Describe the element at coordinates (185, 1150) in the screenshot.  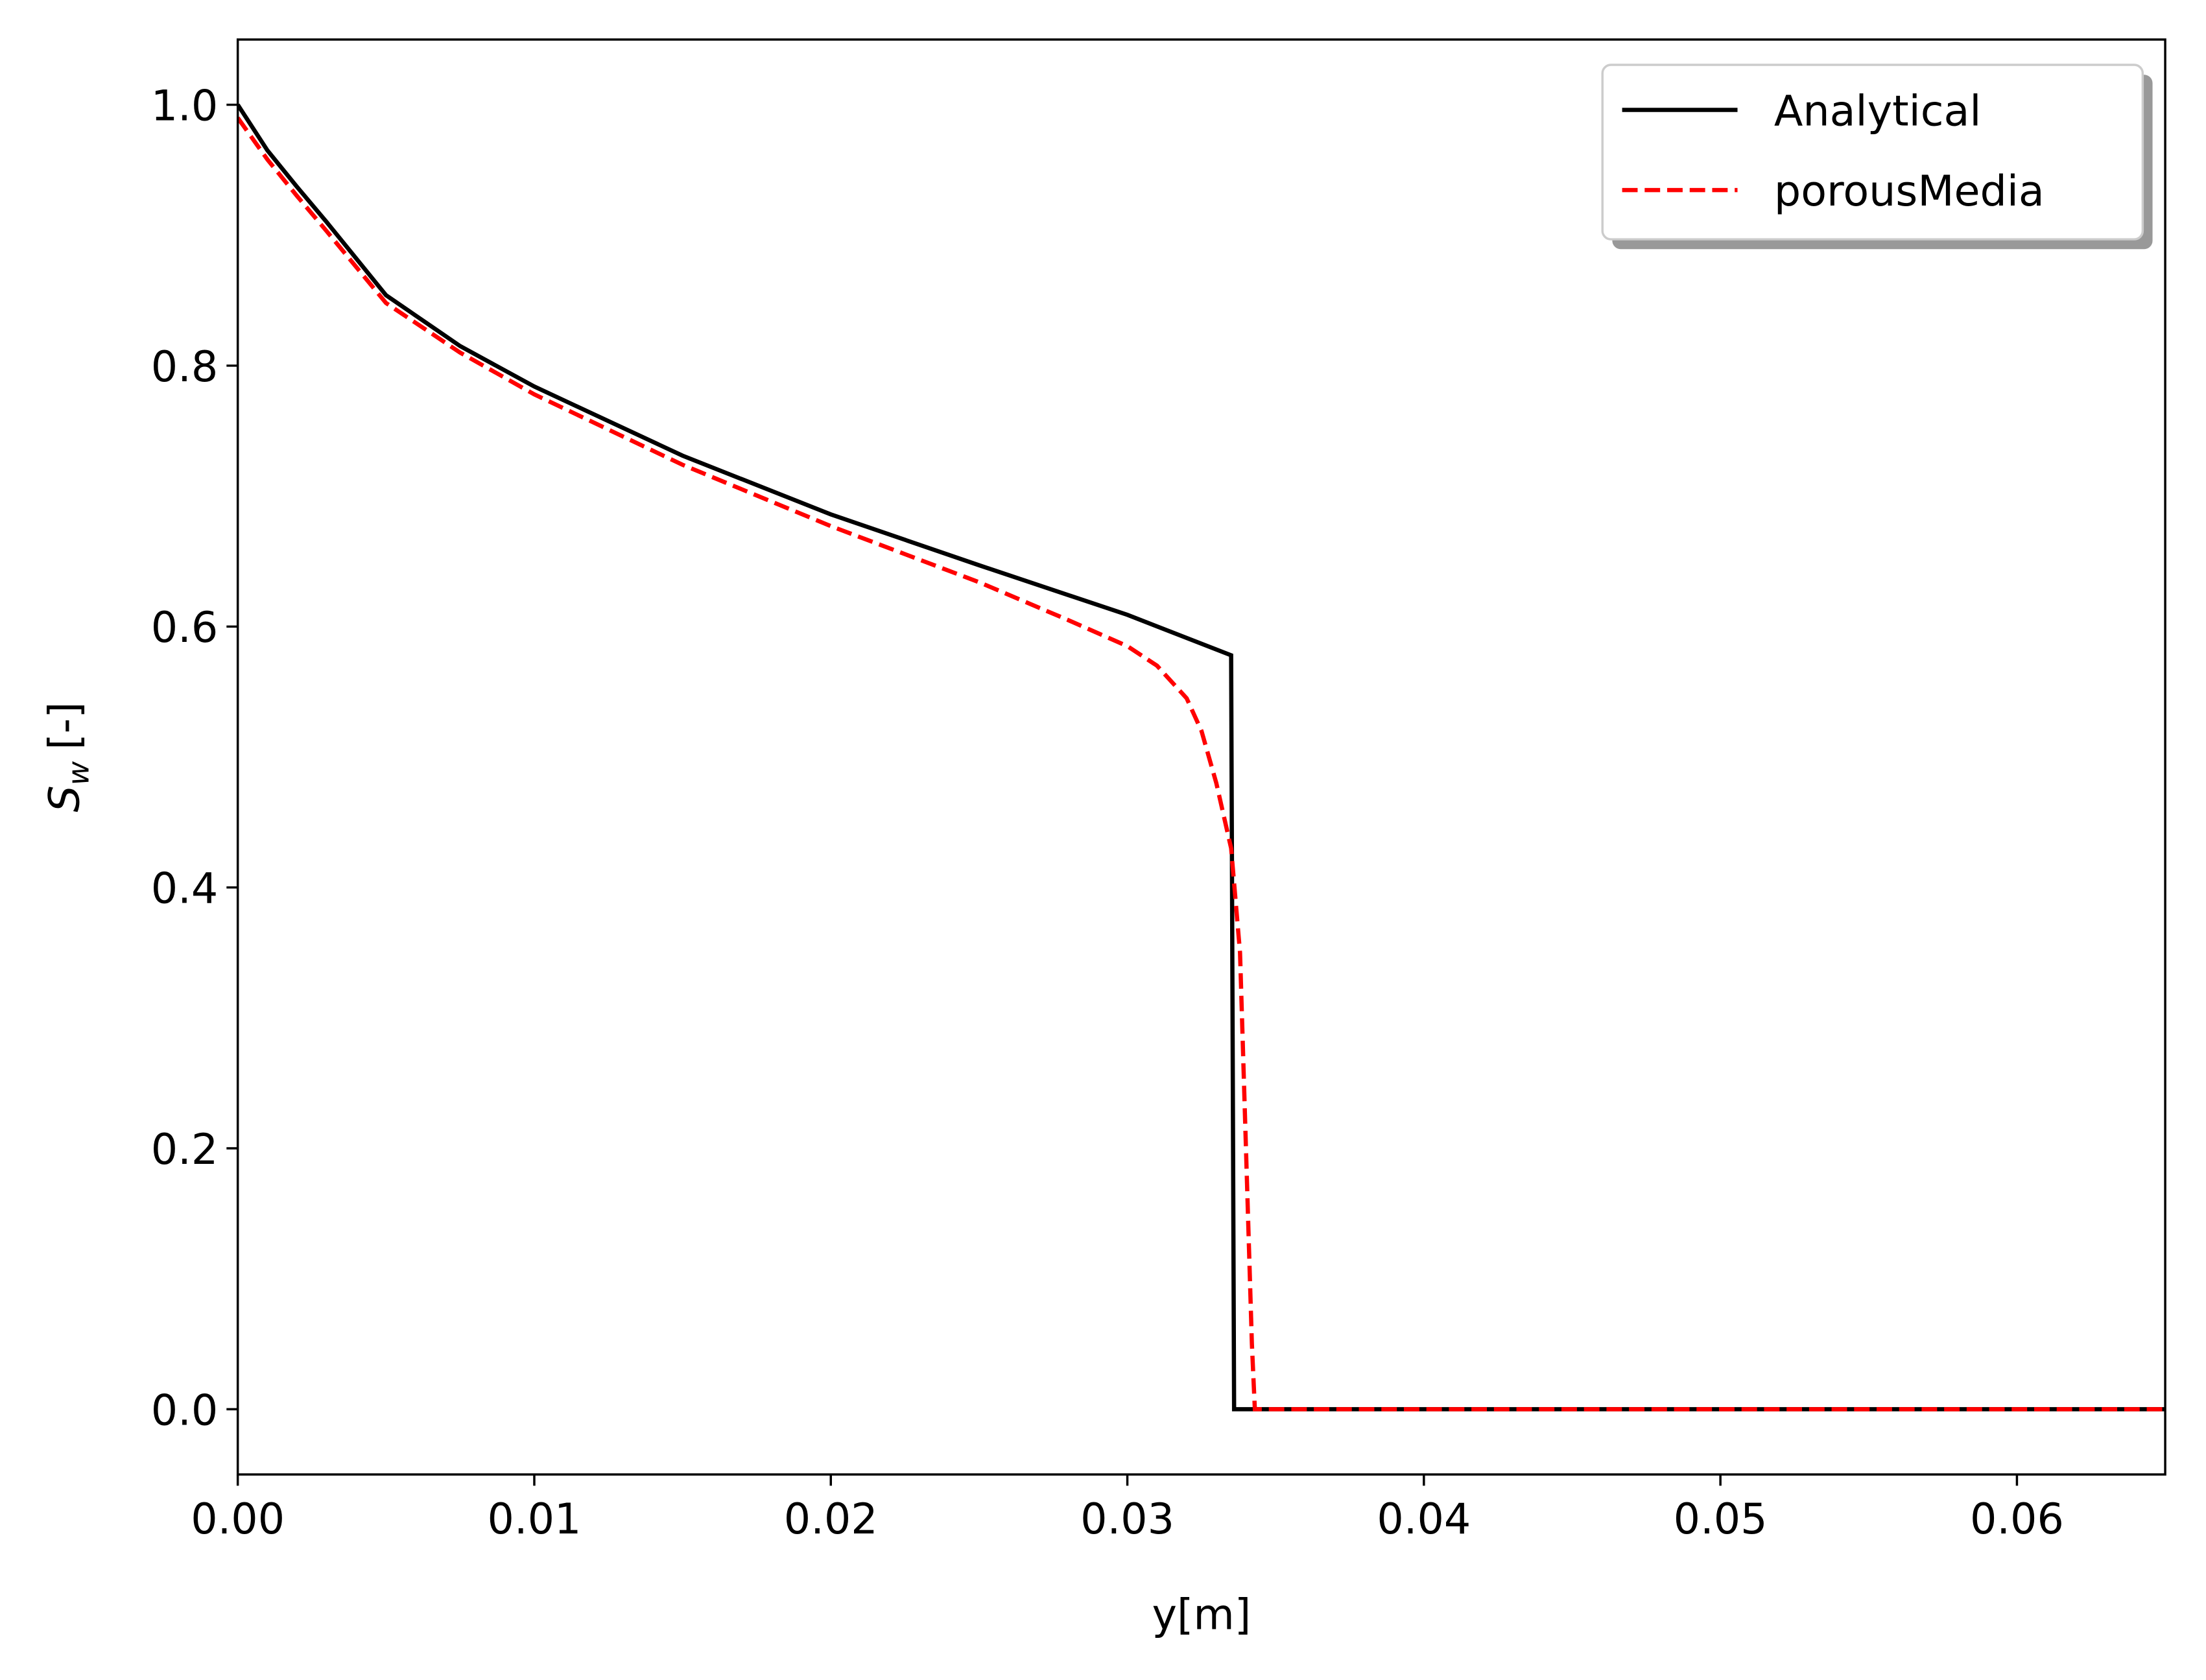
I see `y-tick-label: 0.2` at that location.